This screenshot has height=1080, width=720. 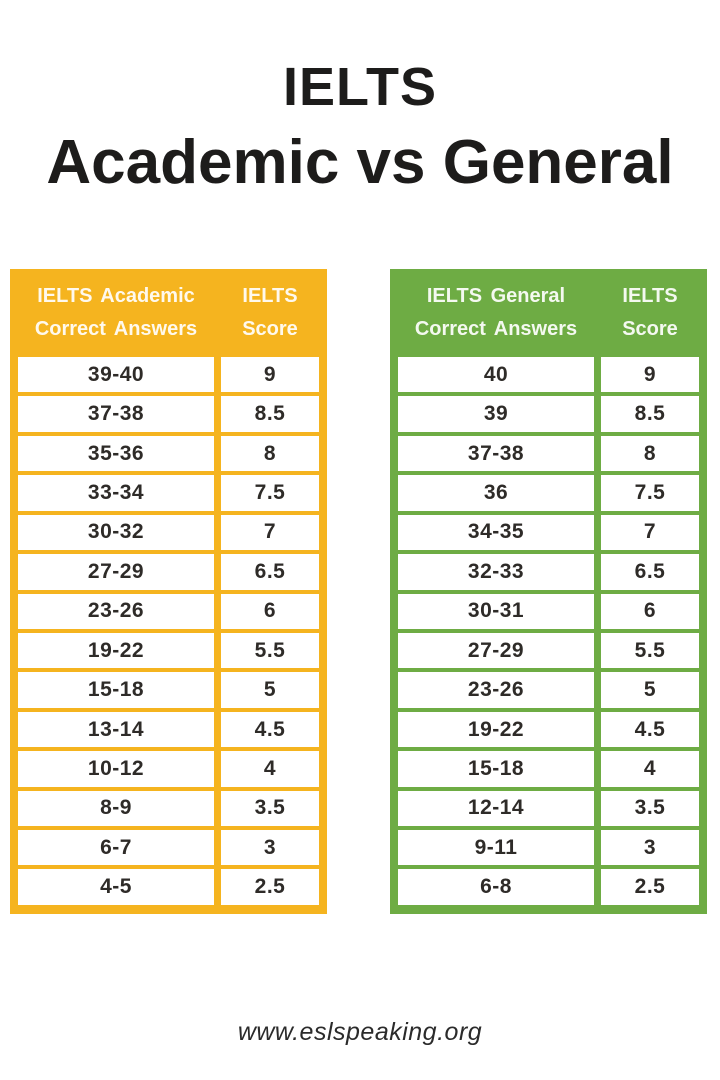 I want to click on answers-cell: 4-5, so click(x=116, y=887).